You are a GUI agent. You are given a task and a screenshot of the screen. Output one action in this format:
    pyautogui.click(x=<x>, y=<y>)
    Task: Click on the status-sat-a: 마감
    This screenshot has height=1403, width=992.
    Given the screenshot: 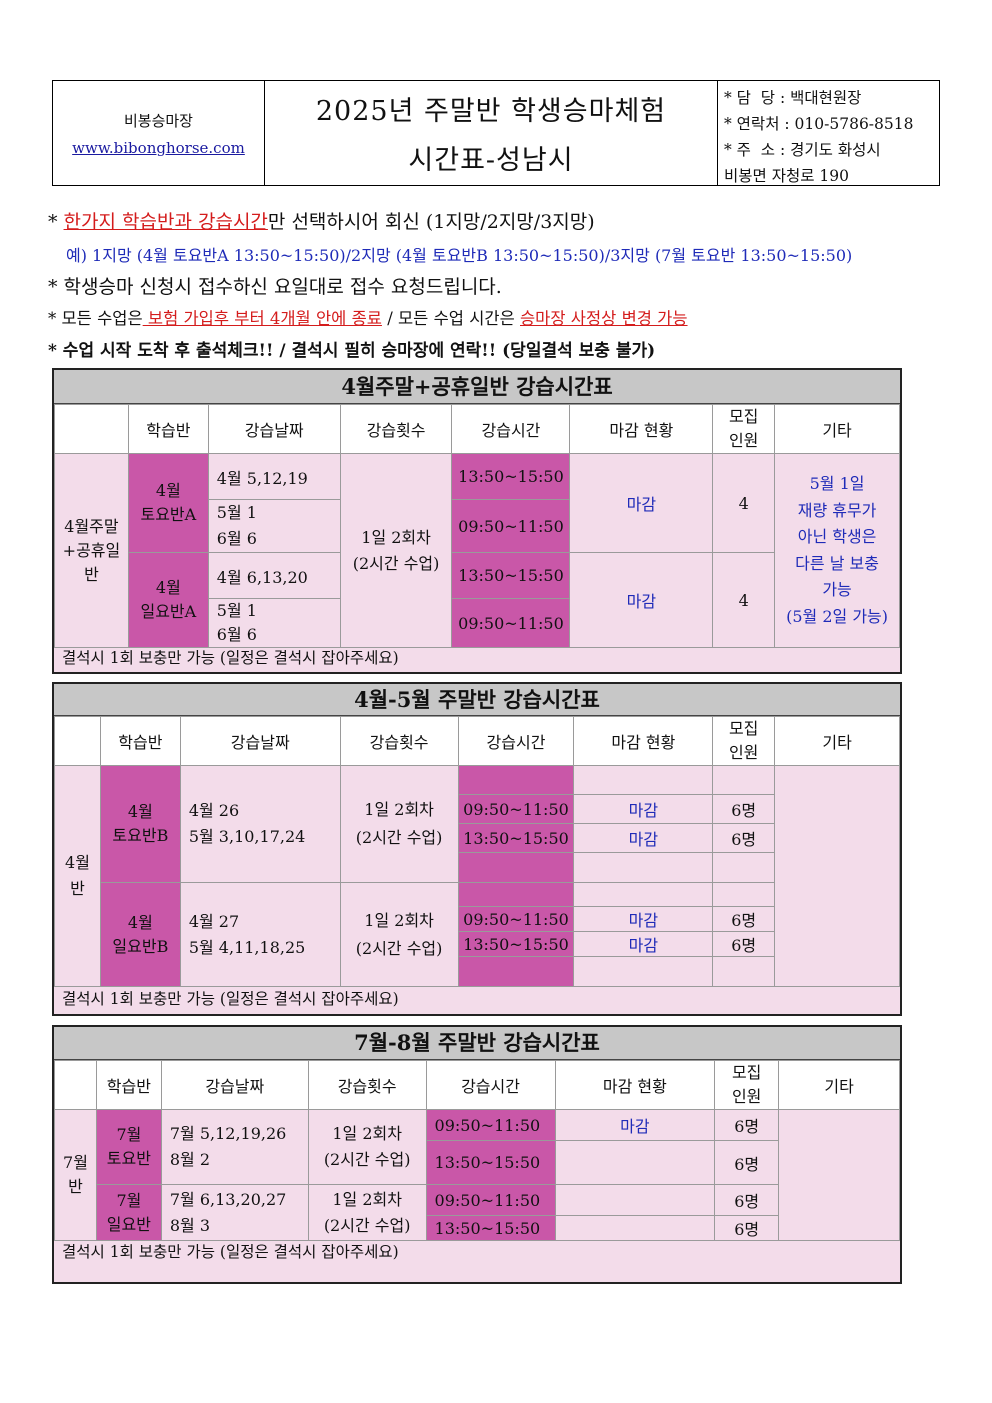 What is the action you would take?
    pyautogui.click(x=641, y=503)
    